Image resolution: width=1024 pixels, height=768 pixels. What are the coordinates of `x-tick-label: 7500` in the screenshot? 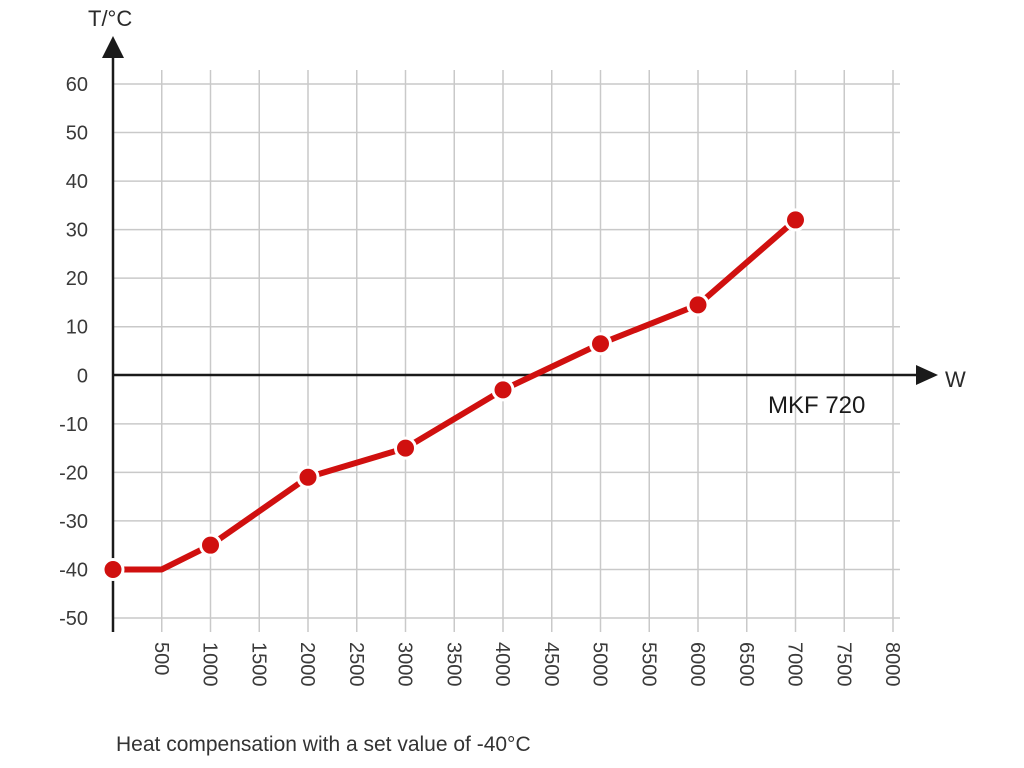 It's located at (843, 664).